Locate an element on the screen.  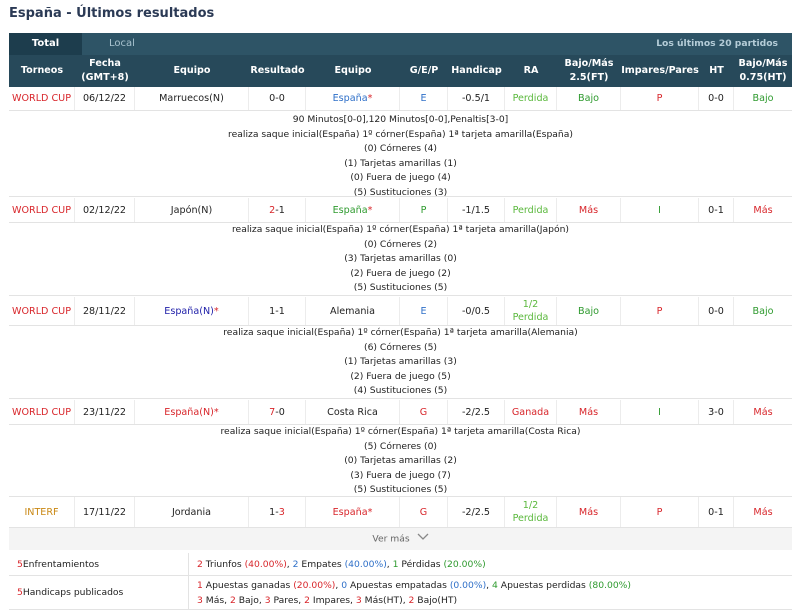
header-torneos: Torneos is located at coordinates (42, 70).